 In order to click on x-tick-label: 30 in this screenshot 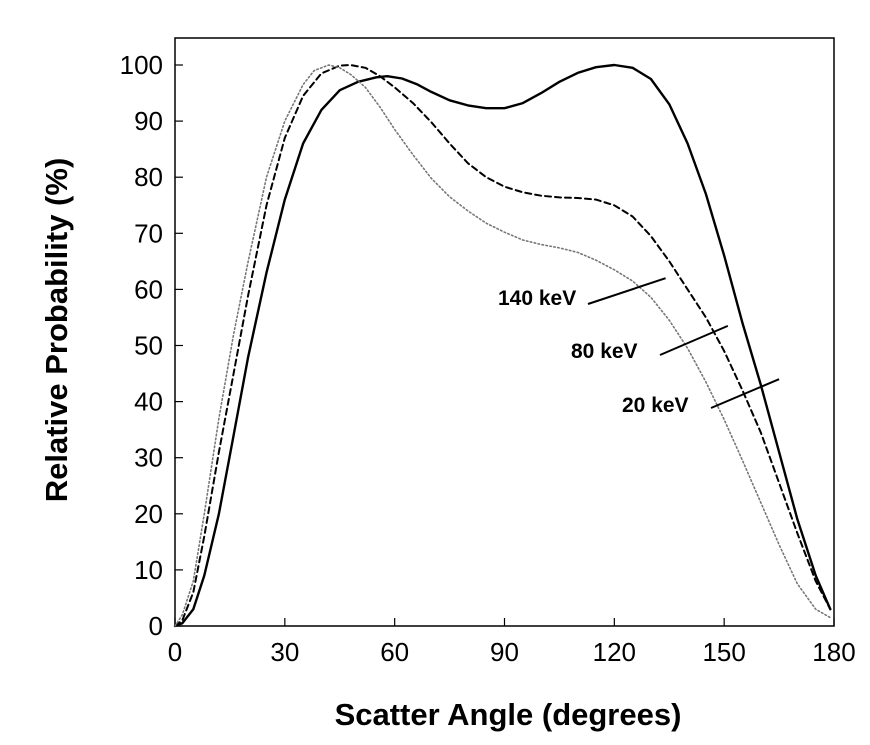, I will do `click(284, 652)`.